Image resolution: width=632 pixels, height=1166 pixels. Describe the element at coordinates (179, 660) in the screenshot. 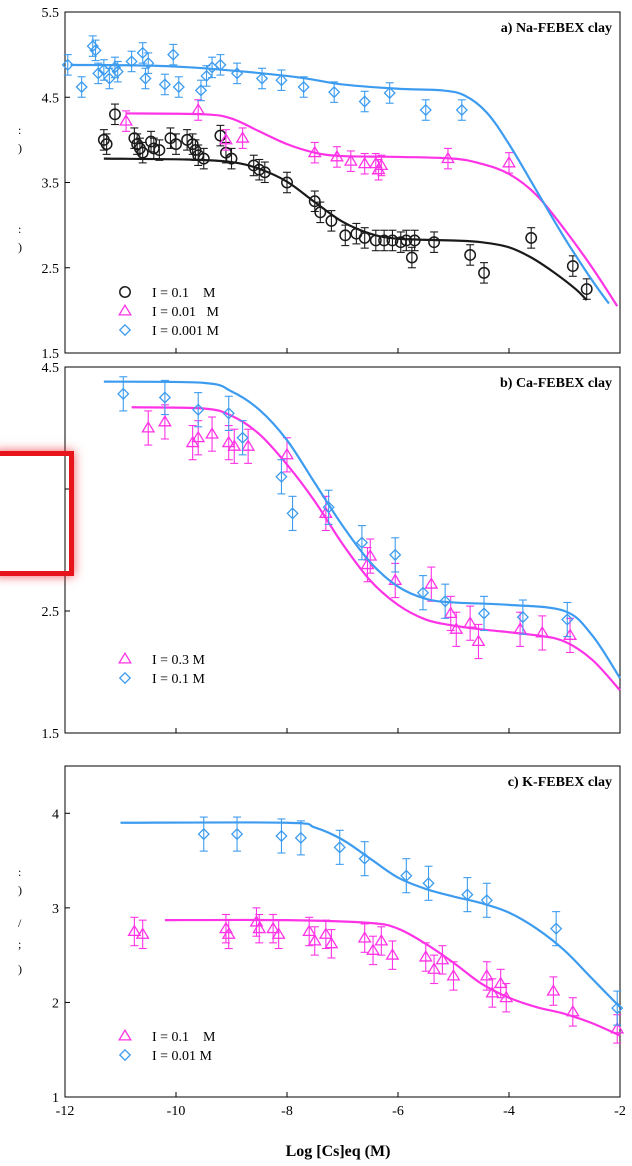

I see `legend-label: I = 0.3 M` at that location.